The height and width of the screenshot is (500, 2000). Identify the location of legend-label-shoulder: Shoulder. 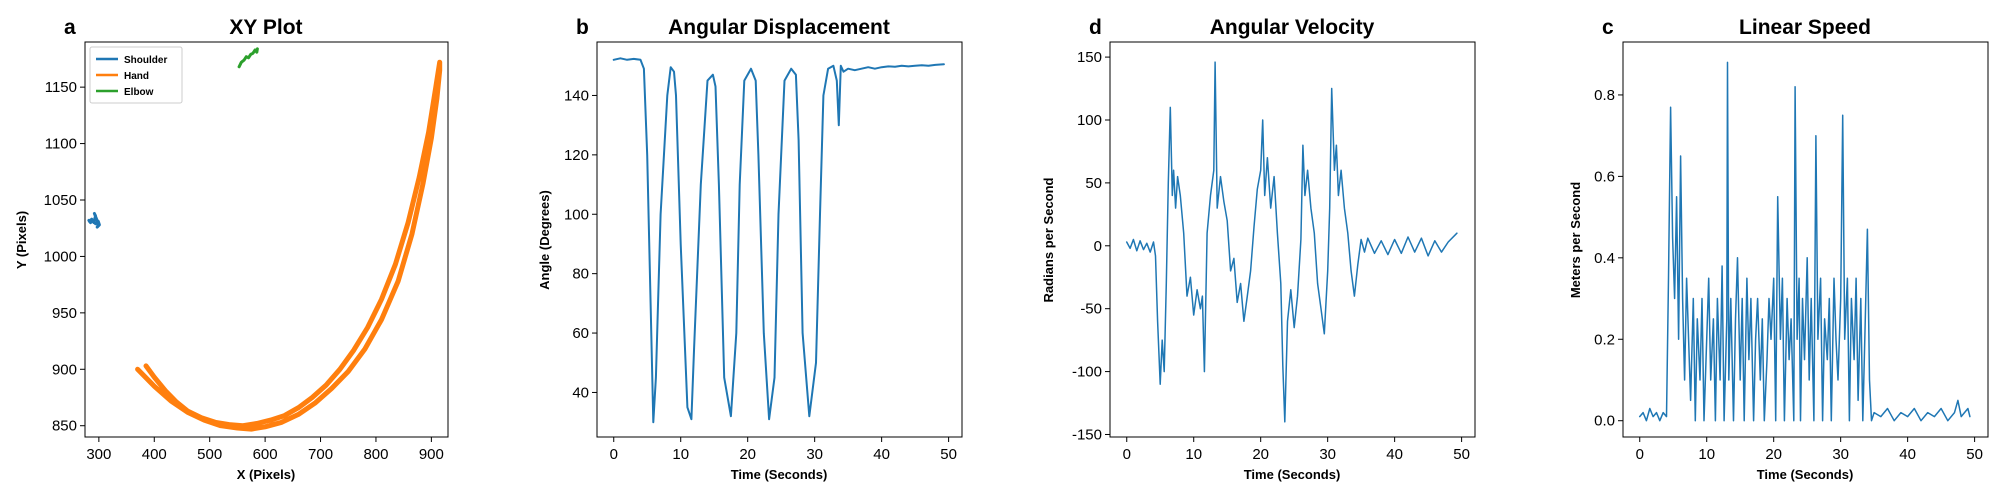
(145, 60).